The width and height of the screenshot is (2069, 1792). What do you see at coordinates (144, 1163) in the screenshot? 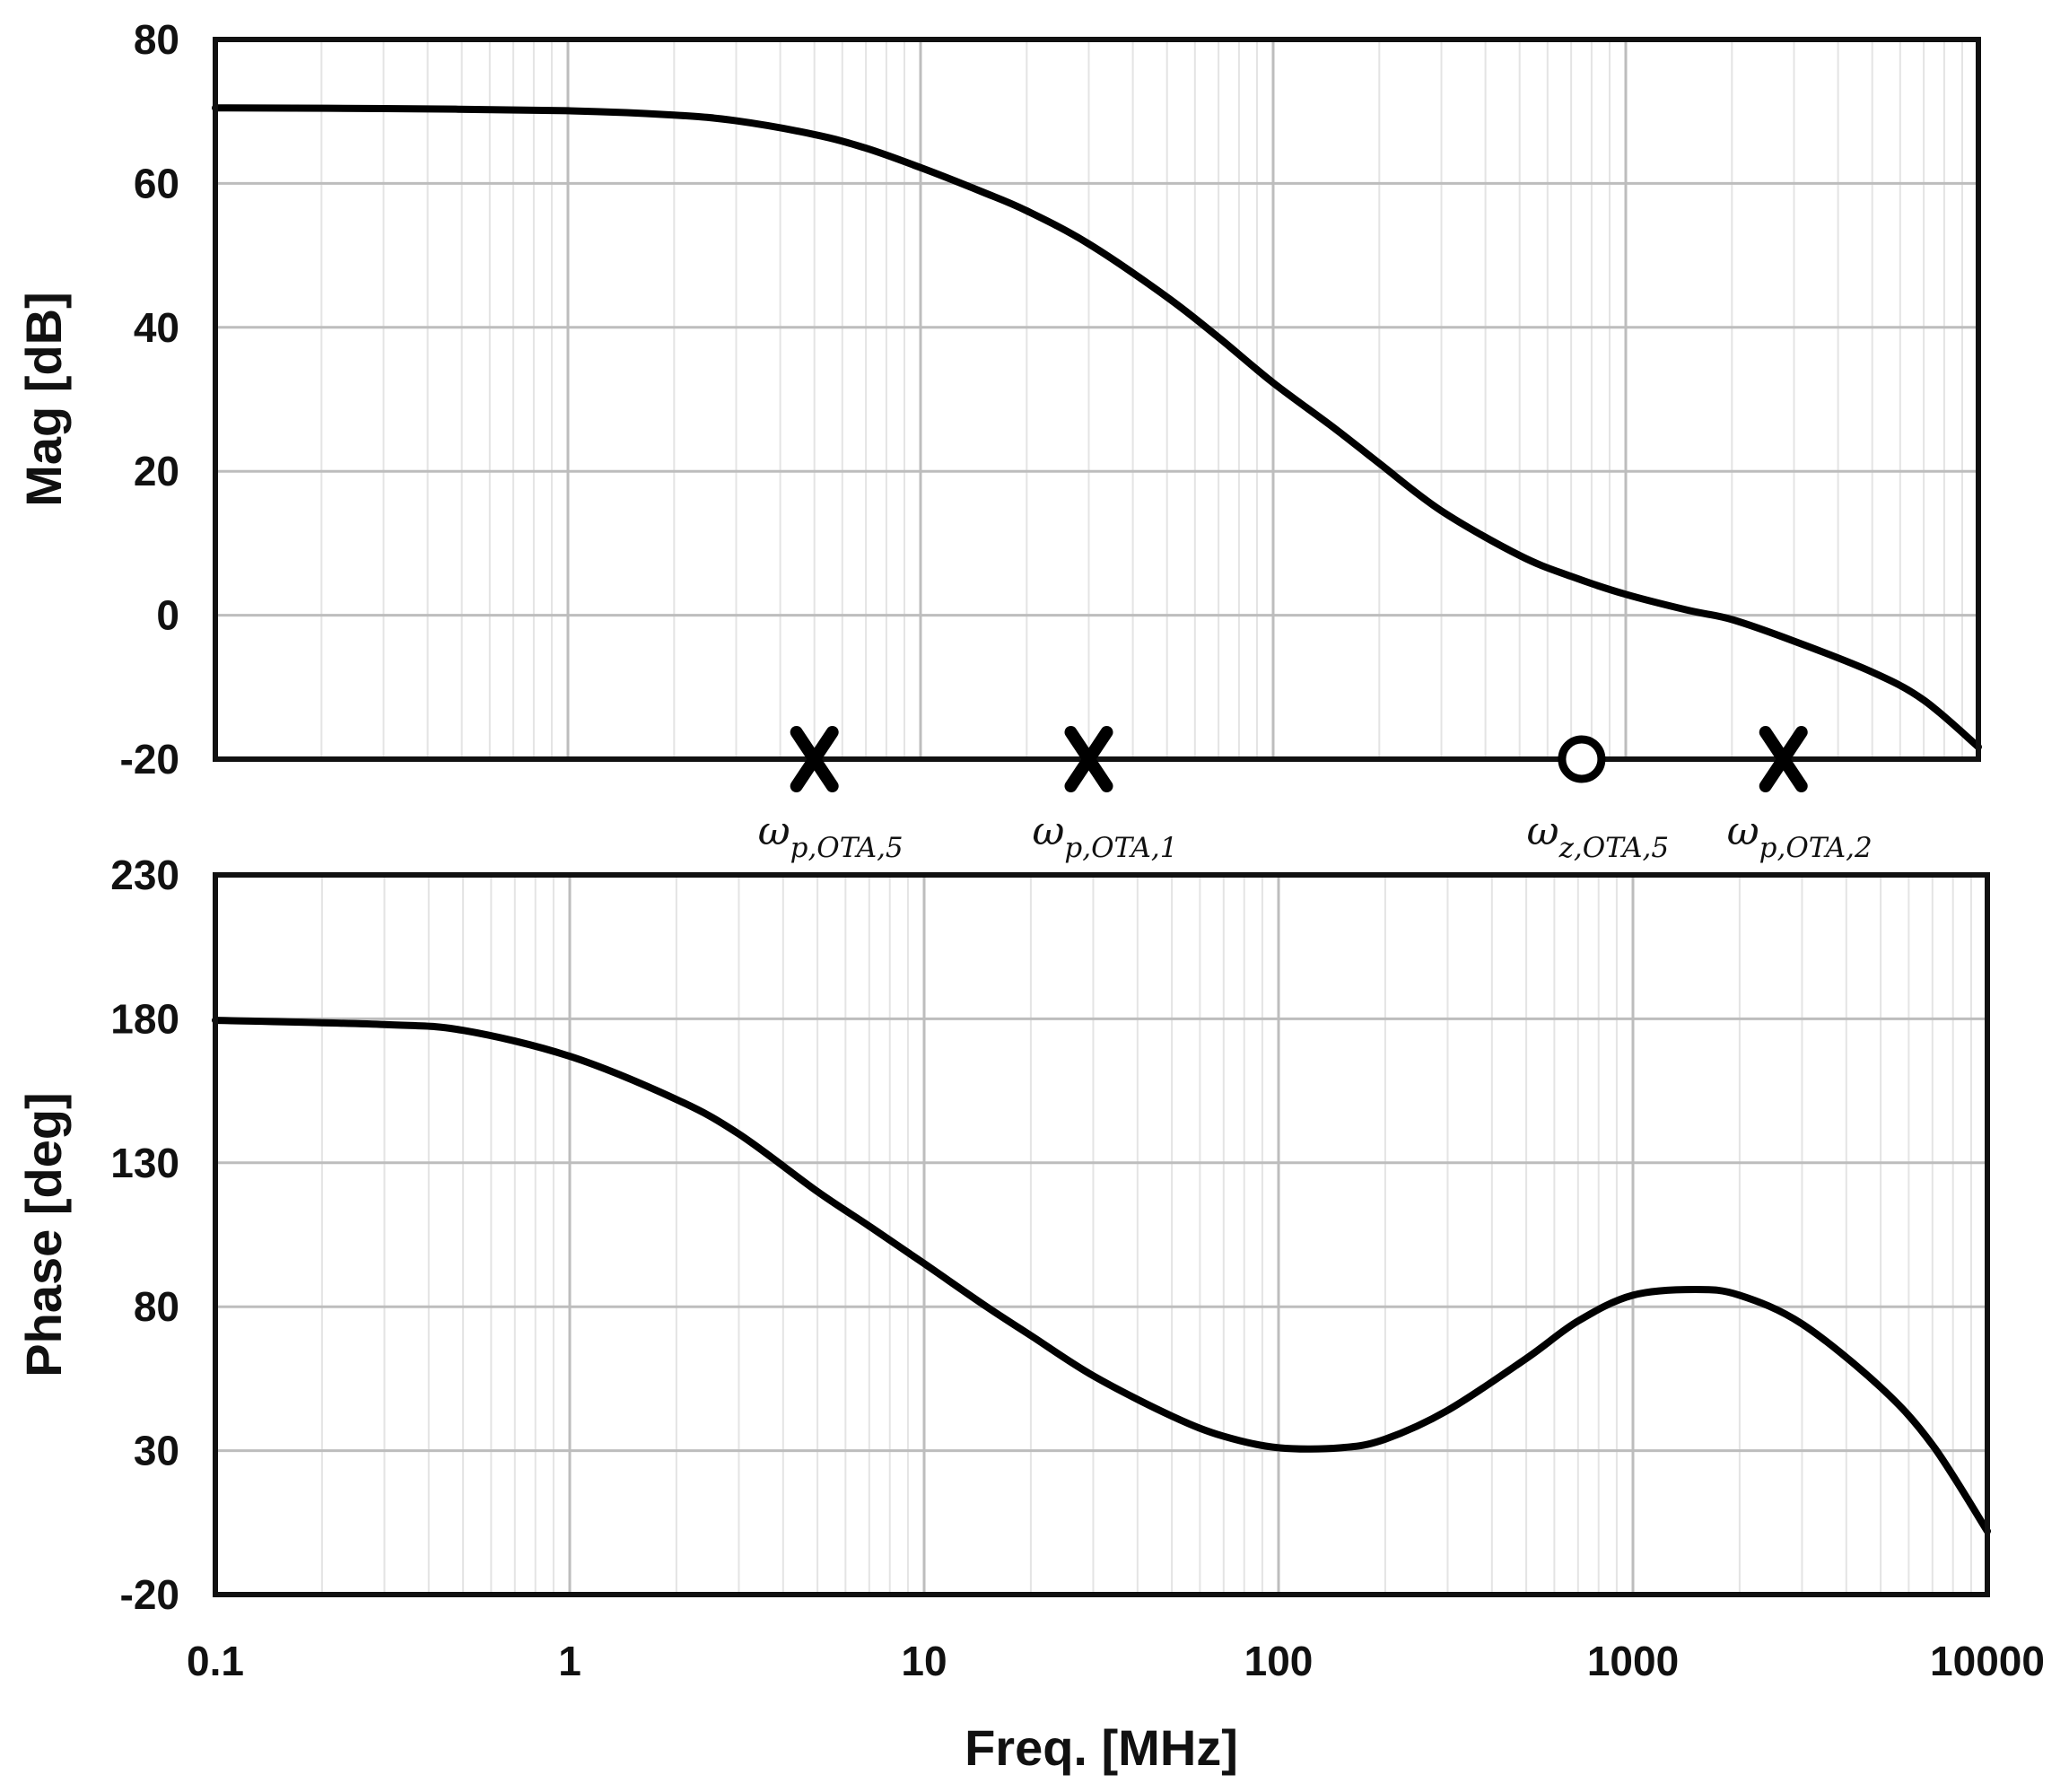
I see `y-tick-label: 130` at bounding box center [144, 1163].